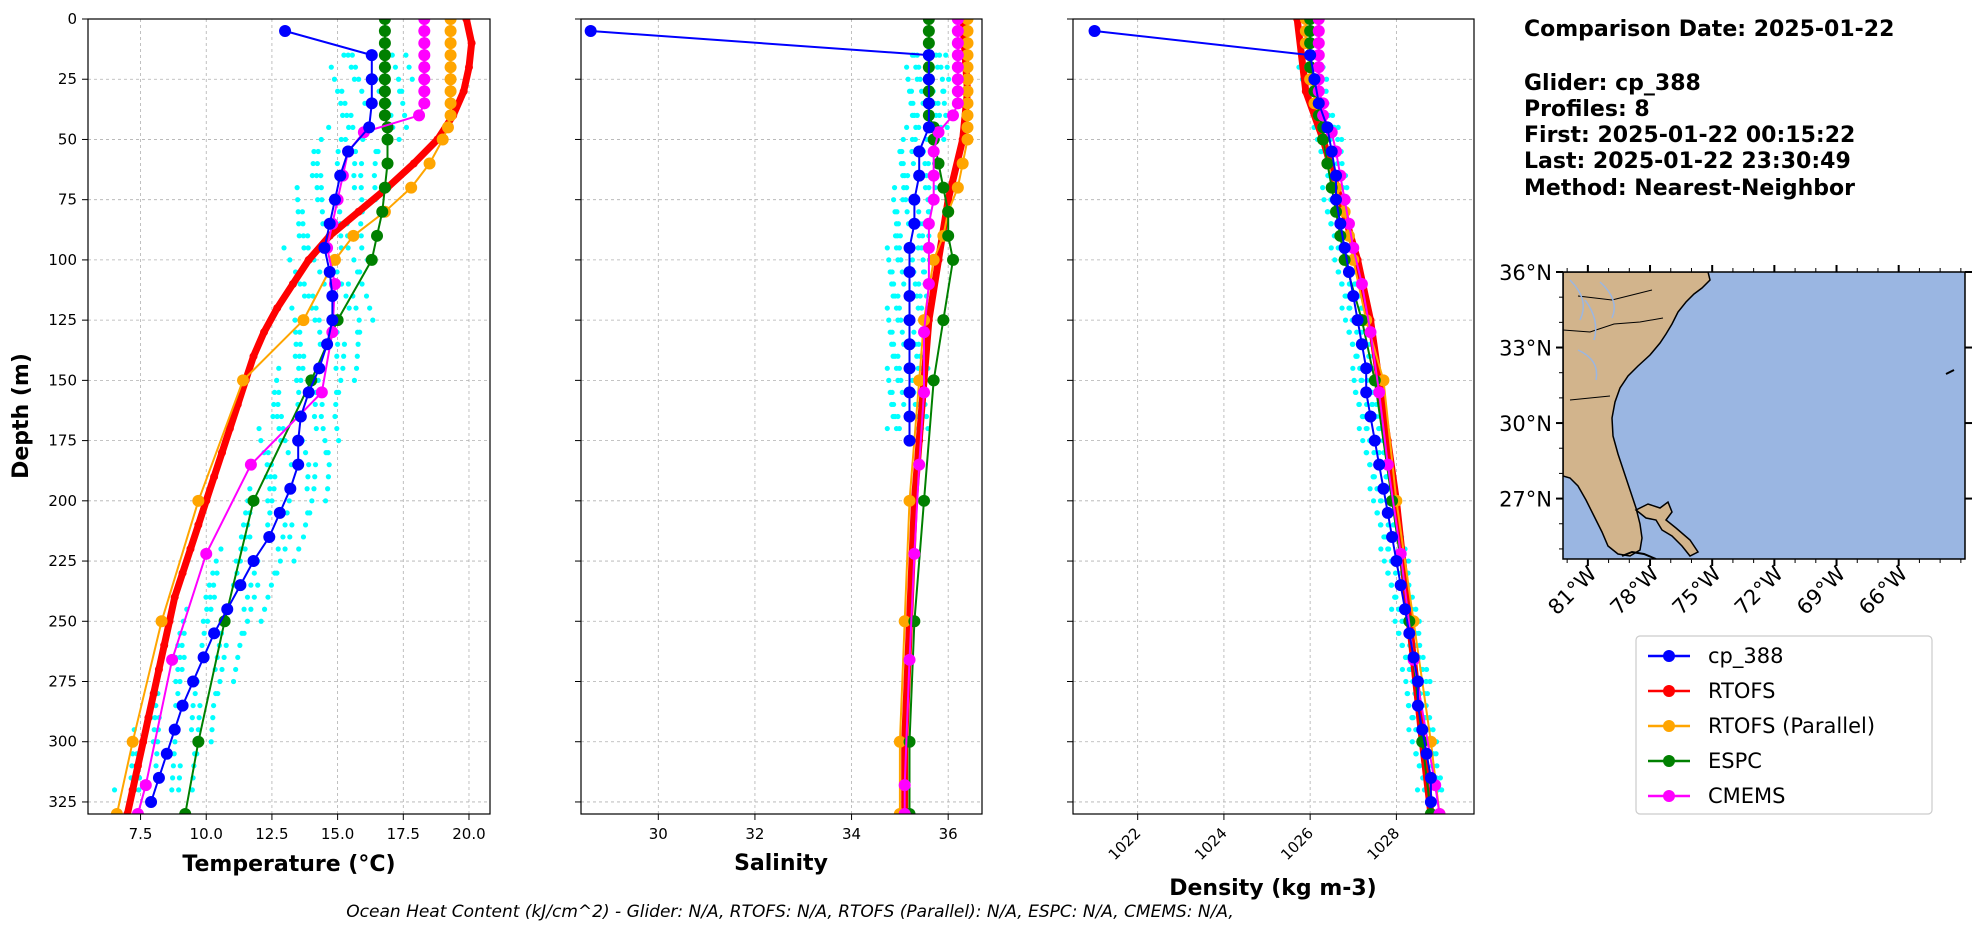 The image size is (1978, 934). What do you see at coordinates (62, 260) in the screenshot?
I see `y-tick-label: 100` at bounding box center [62, 260].